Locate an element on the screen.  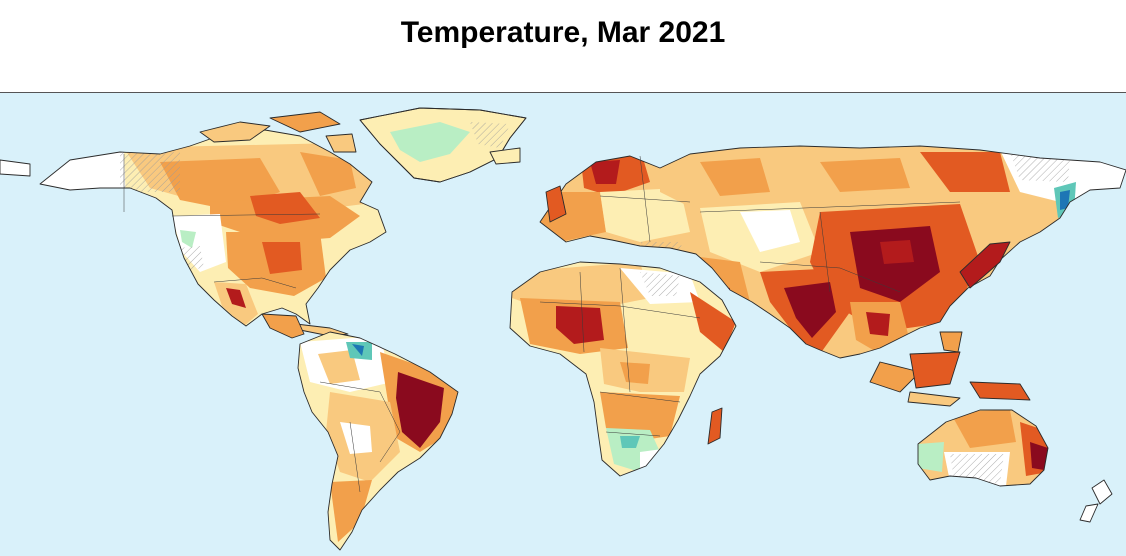
new-zealand-south is located at coordinates (1089, 513).